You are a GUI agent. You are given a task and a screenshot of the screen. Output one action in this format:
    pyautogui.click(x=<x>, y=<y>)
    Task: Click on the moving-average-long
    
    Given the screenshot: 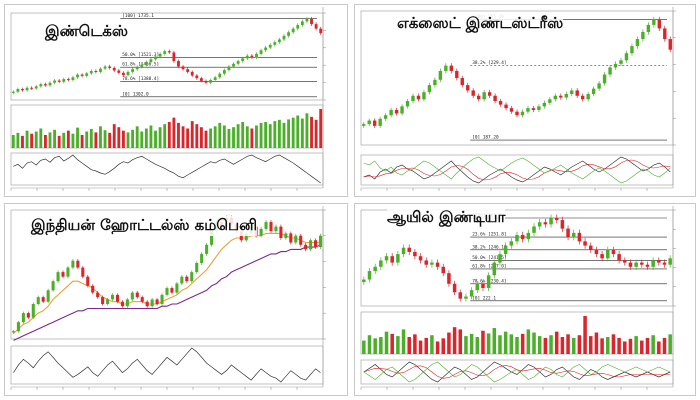 What is the action you would take?
    pyautogui.click(x=167, y=292)
    